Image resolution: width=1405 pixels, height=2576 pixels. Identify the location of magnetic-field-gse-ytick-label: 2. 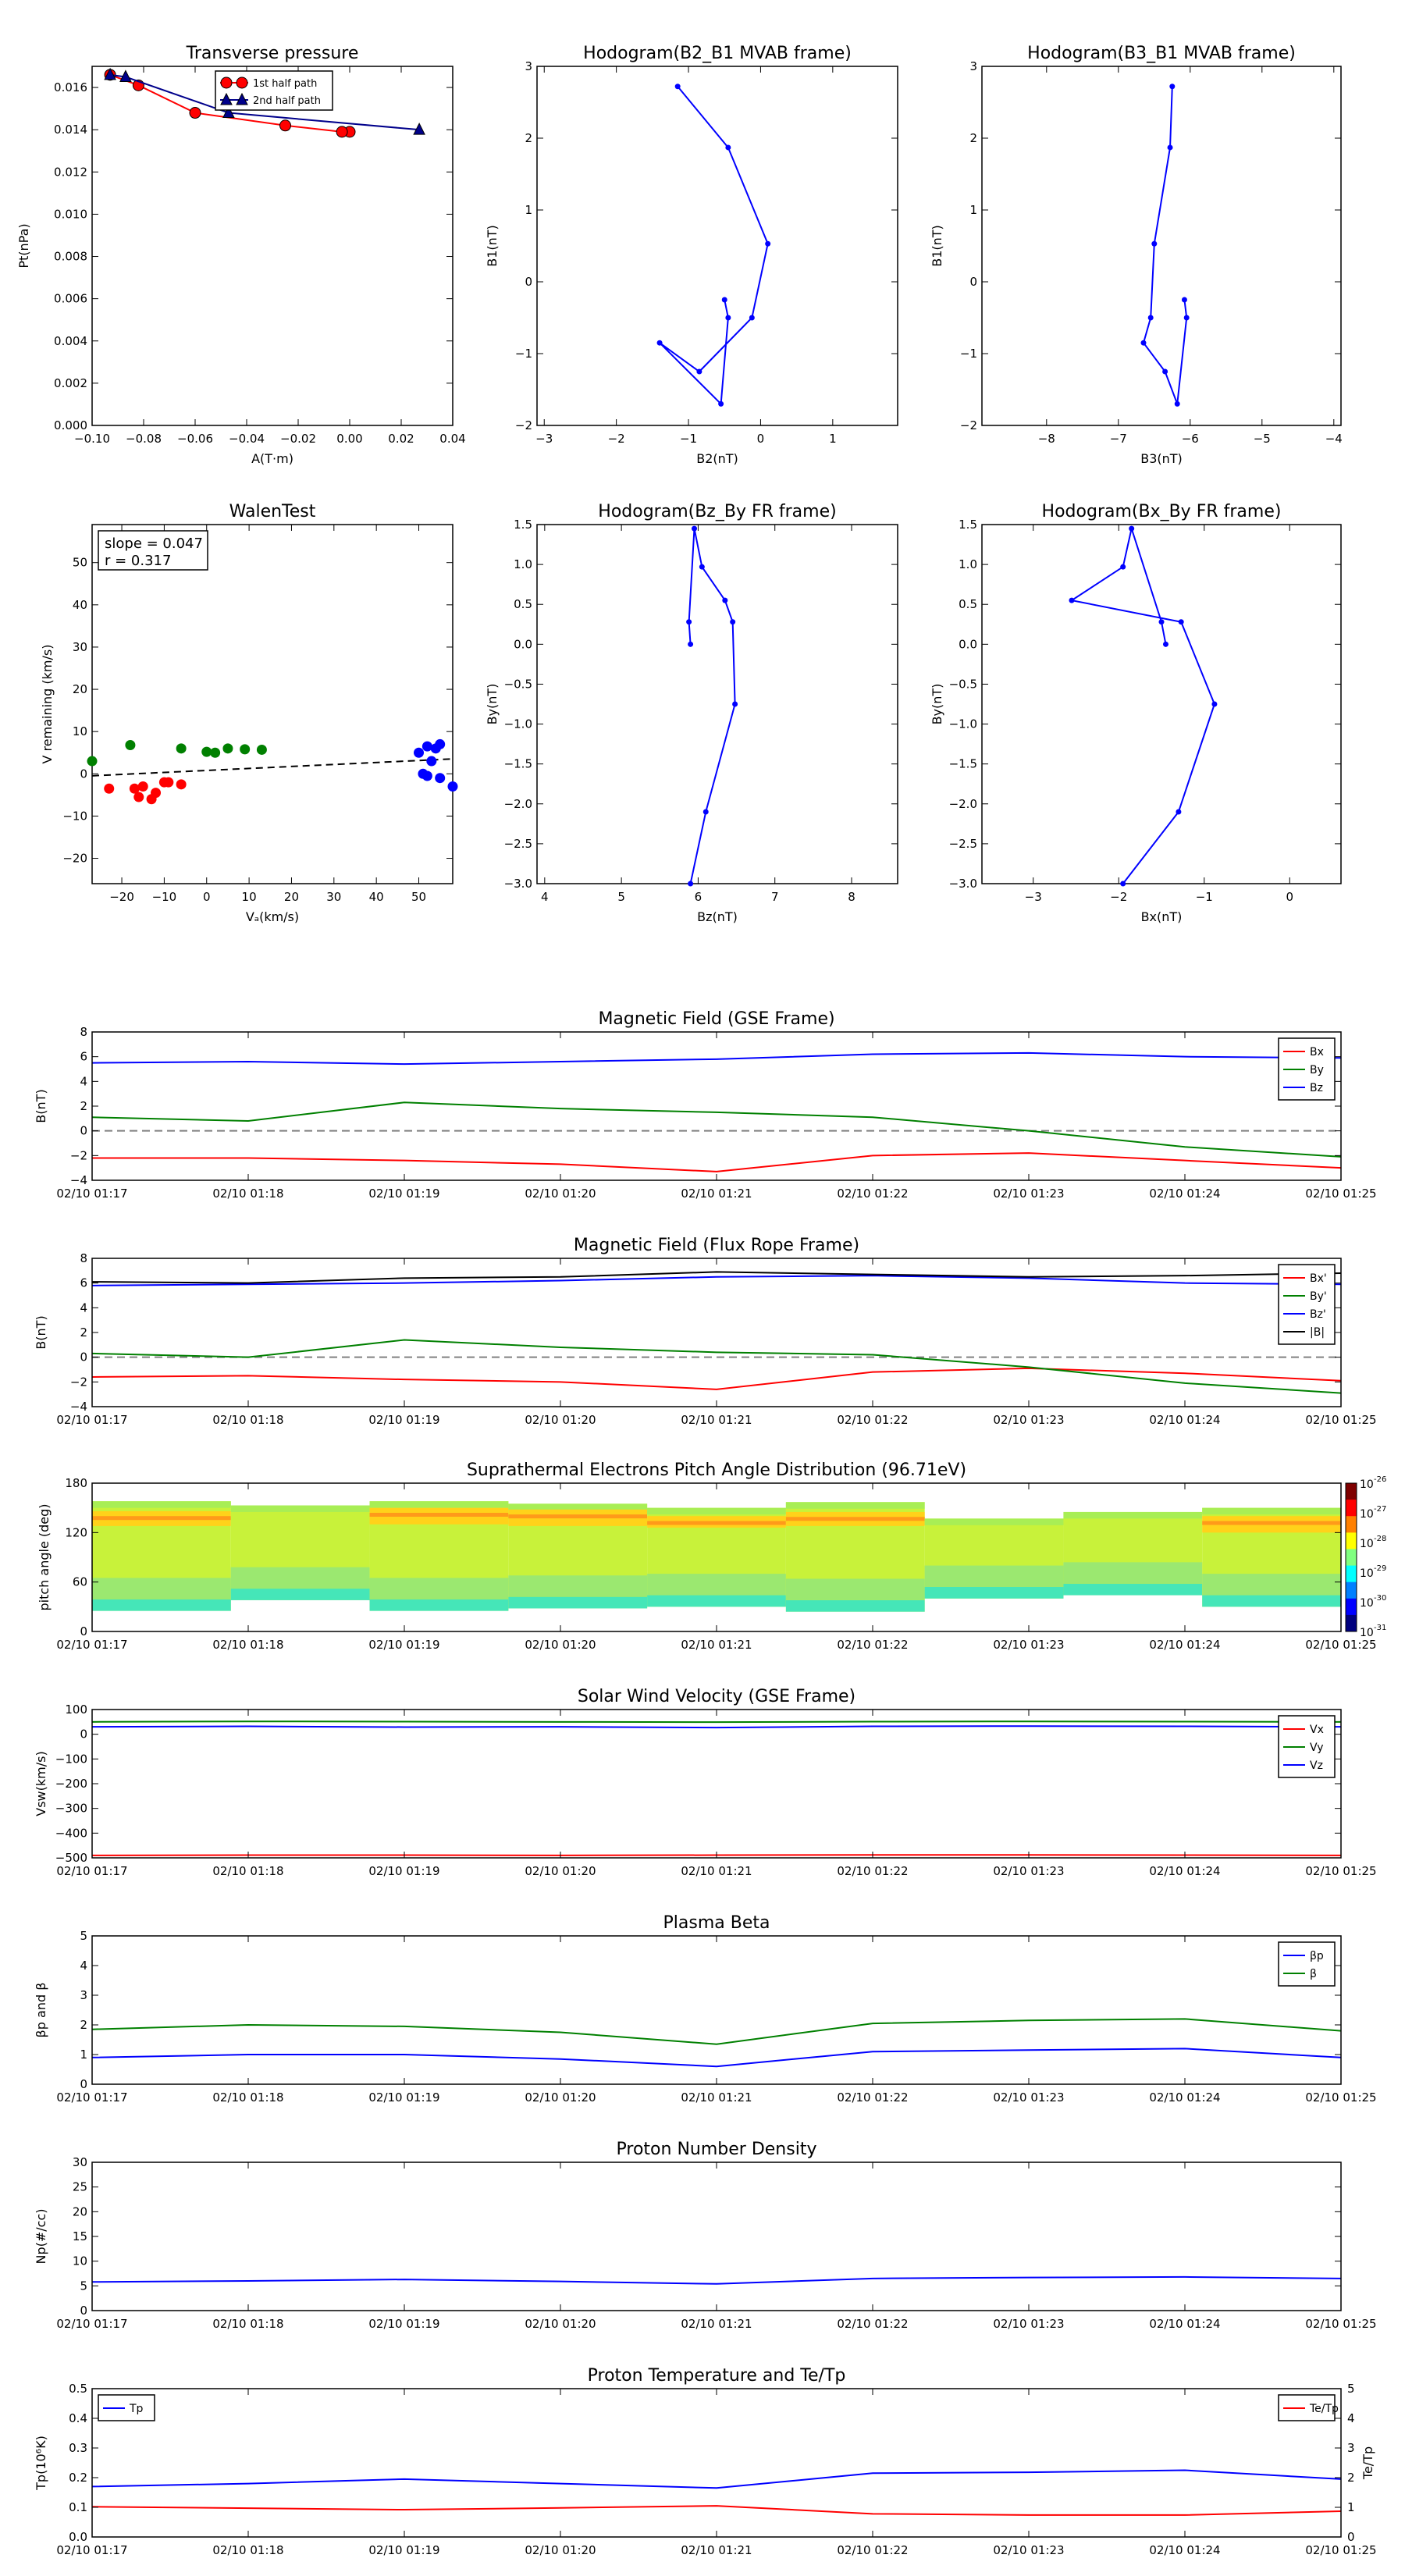
(84, 1106).